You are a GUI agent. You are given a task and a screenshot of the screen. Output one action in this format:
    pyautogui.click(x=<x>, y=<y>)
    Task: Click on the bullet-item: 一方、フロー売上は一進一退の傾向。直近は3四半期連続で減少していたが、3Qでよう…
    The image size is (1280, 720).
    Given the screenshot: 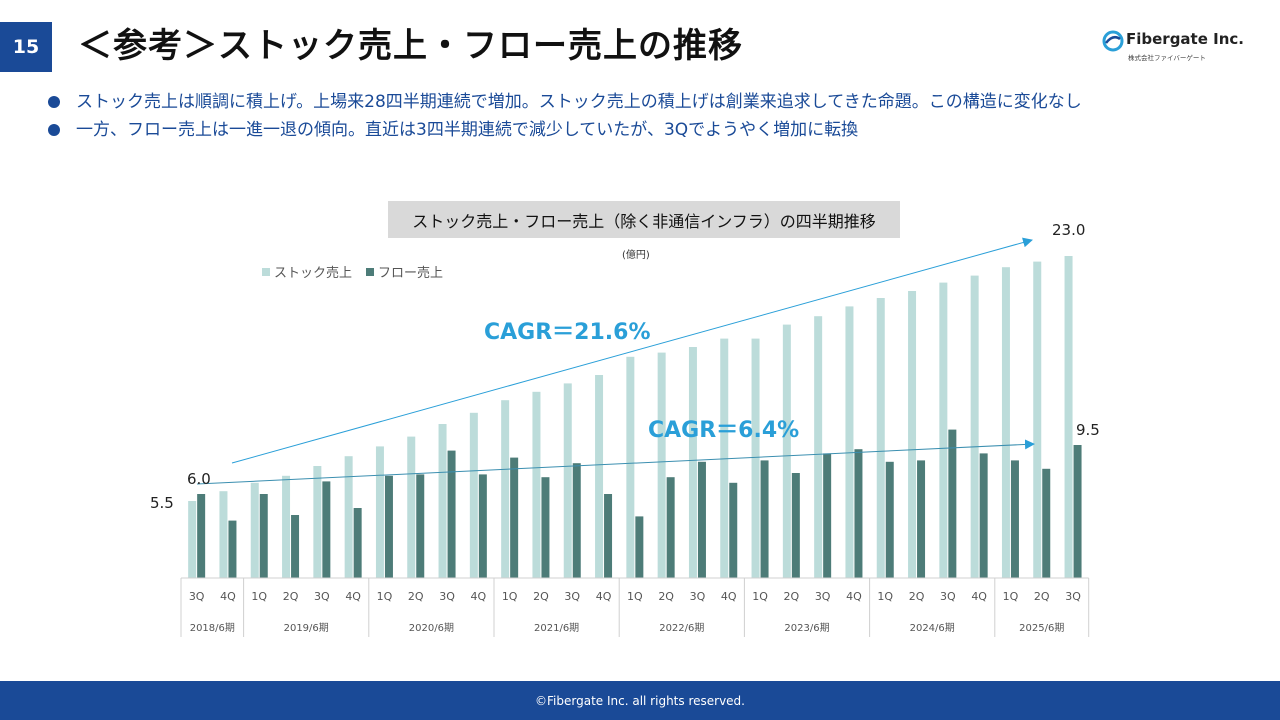 What is the action you would take?
    pyautogui.click(x=565, y=130)
    